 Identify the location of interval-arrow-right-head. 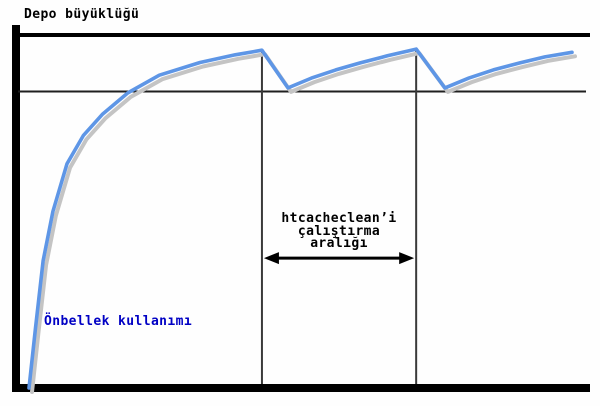
(407, 258).